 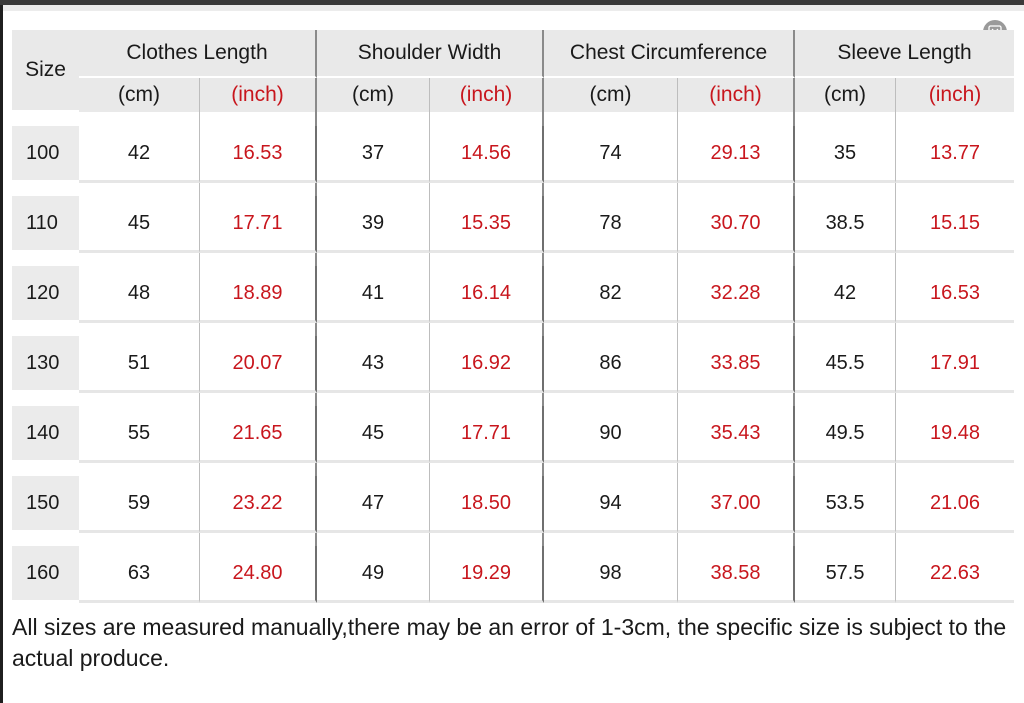 What do you see at coordinates (611, 574) in the screenshot?
I see `cm-value-cell: 98` at bounding box center [611, 574].